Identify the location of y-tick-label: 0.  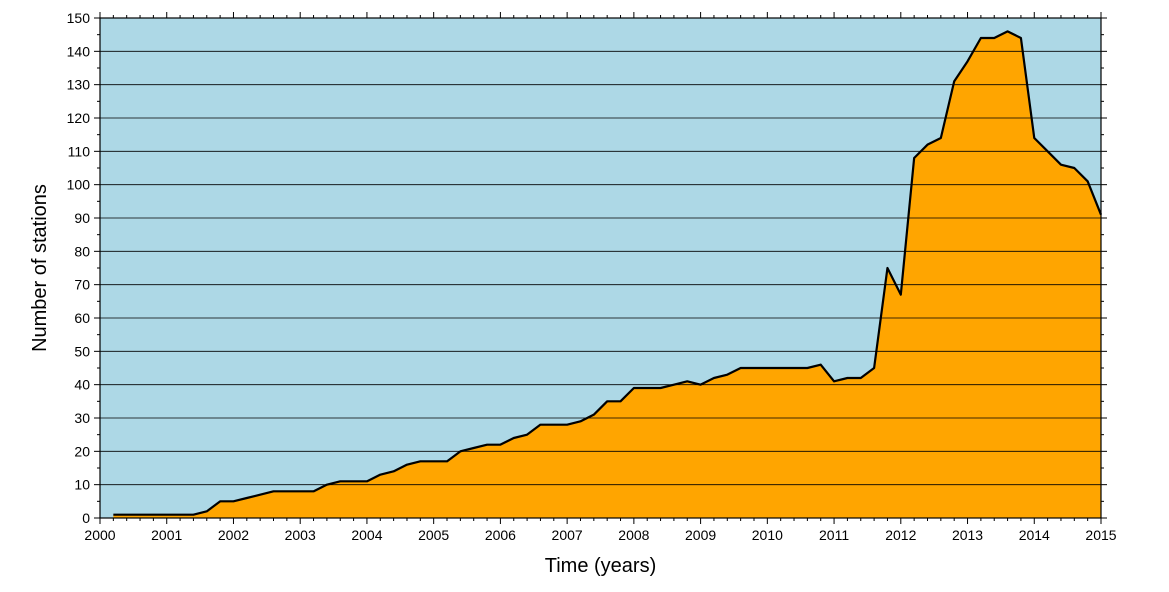
(86, 518).